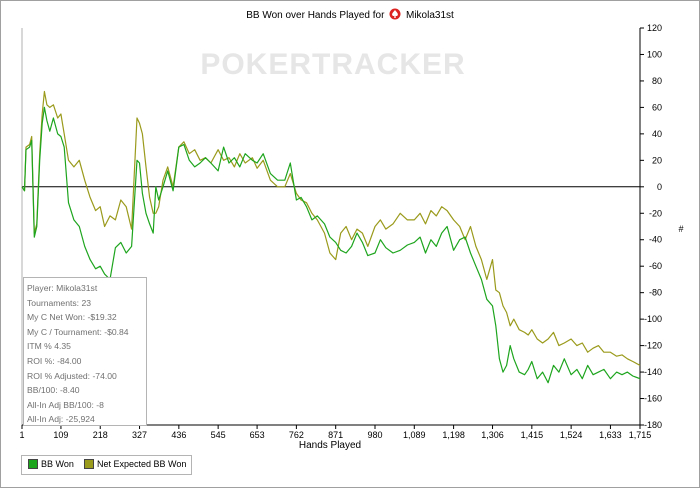  I want to click on stat-line: ROI % Adjusted: -74.00, so click(72, 375).